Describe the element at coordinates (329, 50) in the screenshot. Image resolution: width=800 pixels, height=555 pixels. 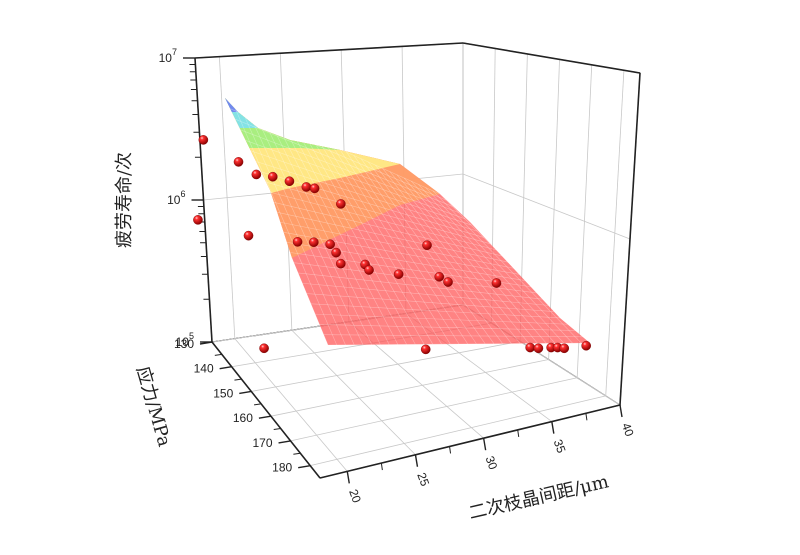
I see `top-edge-line` at that location.